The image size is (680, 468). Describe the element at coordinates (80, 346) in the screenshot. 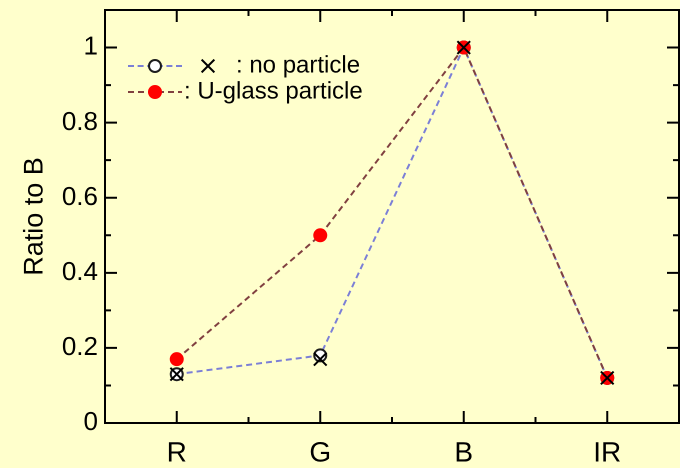

I see `y-tick-label: 0.2` at that location.